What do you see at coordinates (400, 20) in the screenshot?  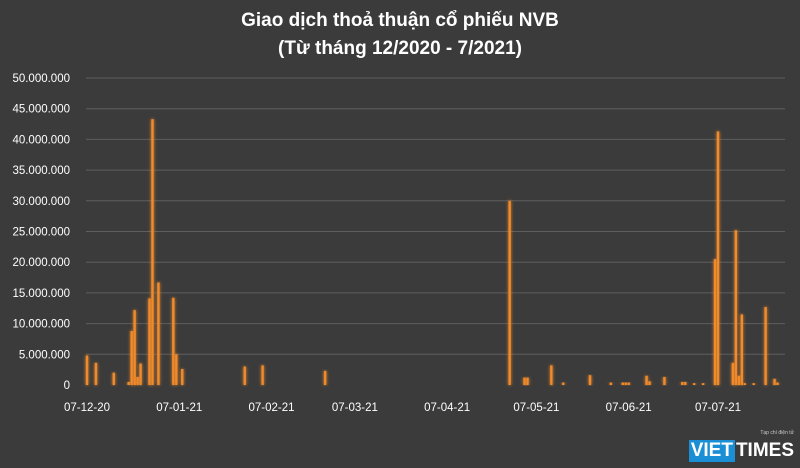 I see `chart-title: Giao dịch thoả thuận cổ phiếu NVB` at bounding box center [400, 20].